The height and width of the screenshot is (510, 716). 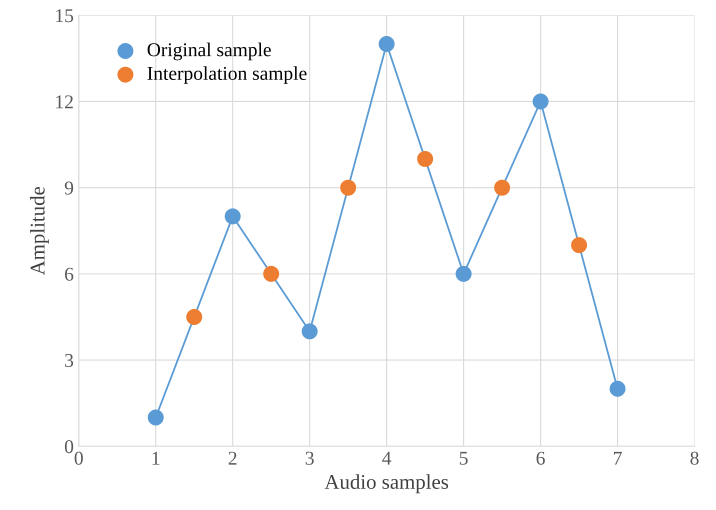 I want to click on y-tick-label: 0, so click(x=69, y=447).